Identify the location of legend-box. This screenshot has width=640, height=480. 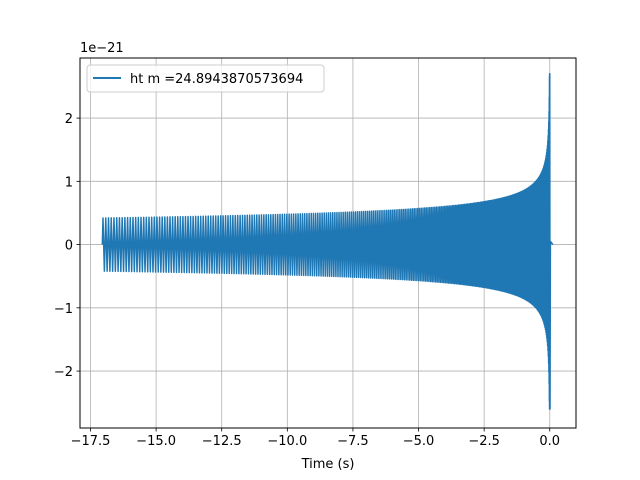
(205, 78).